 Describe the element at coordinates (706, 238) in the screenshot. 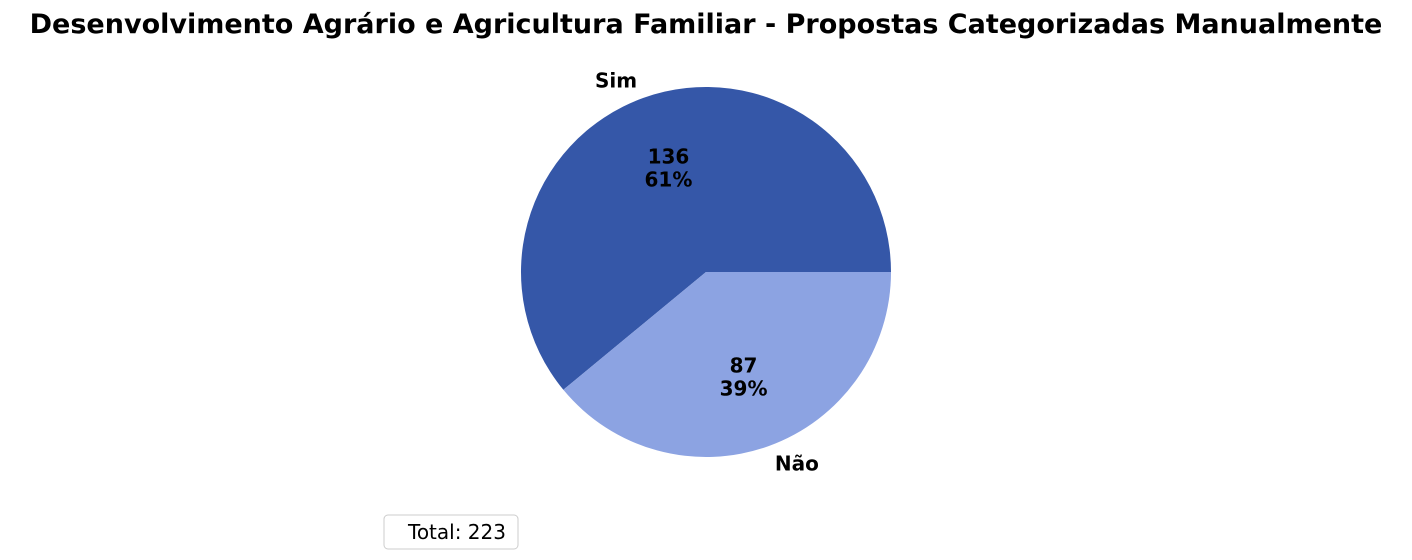

I see `pie-slice-sim` at that location.